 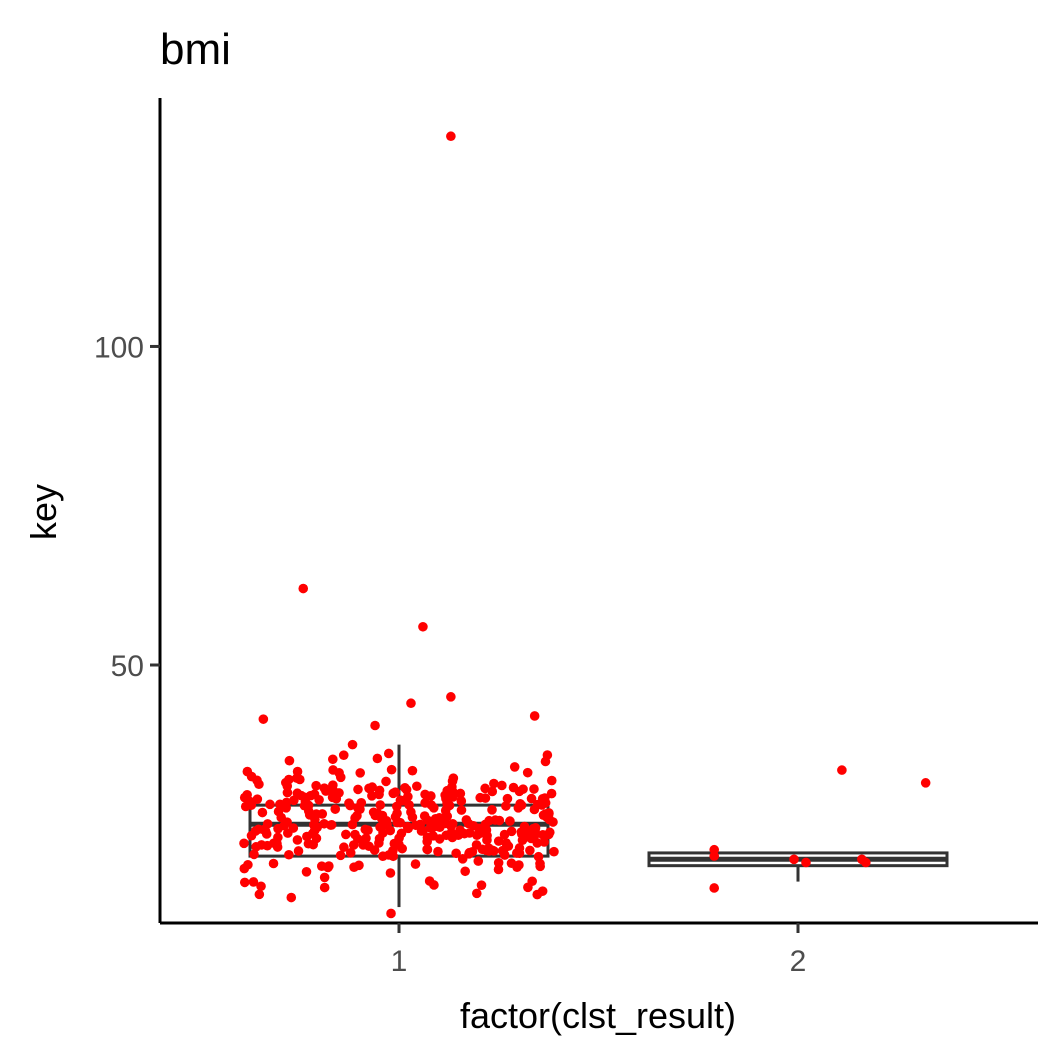 What do you see at coordinates (127, 507) in the screenshot?
I see `y-axis-ticks: 50 100` at bounding box center [127, 507].